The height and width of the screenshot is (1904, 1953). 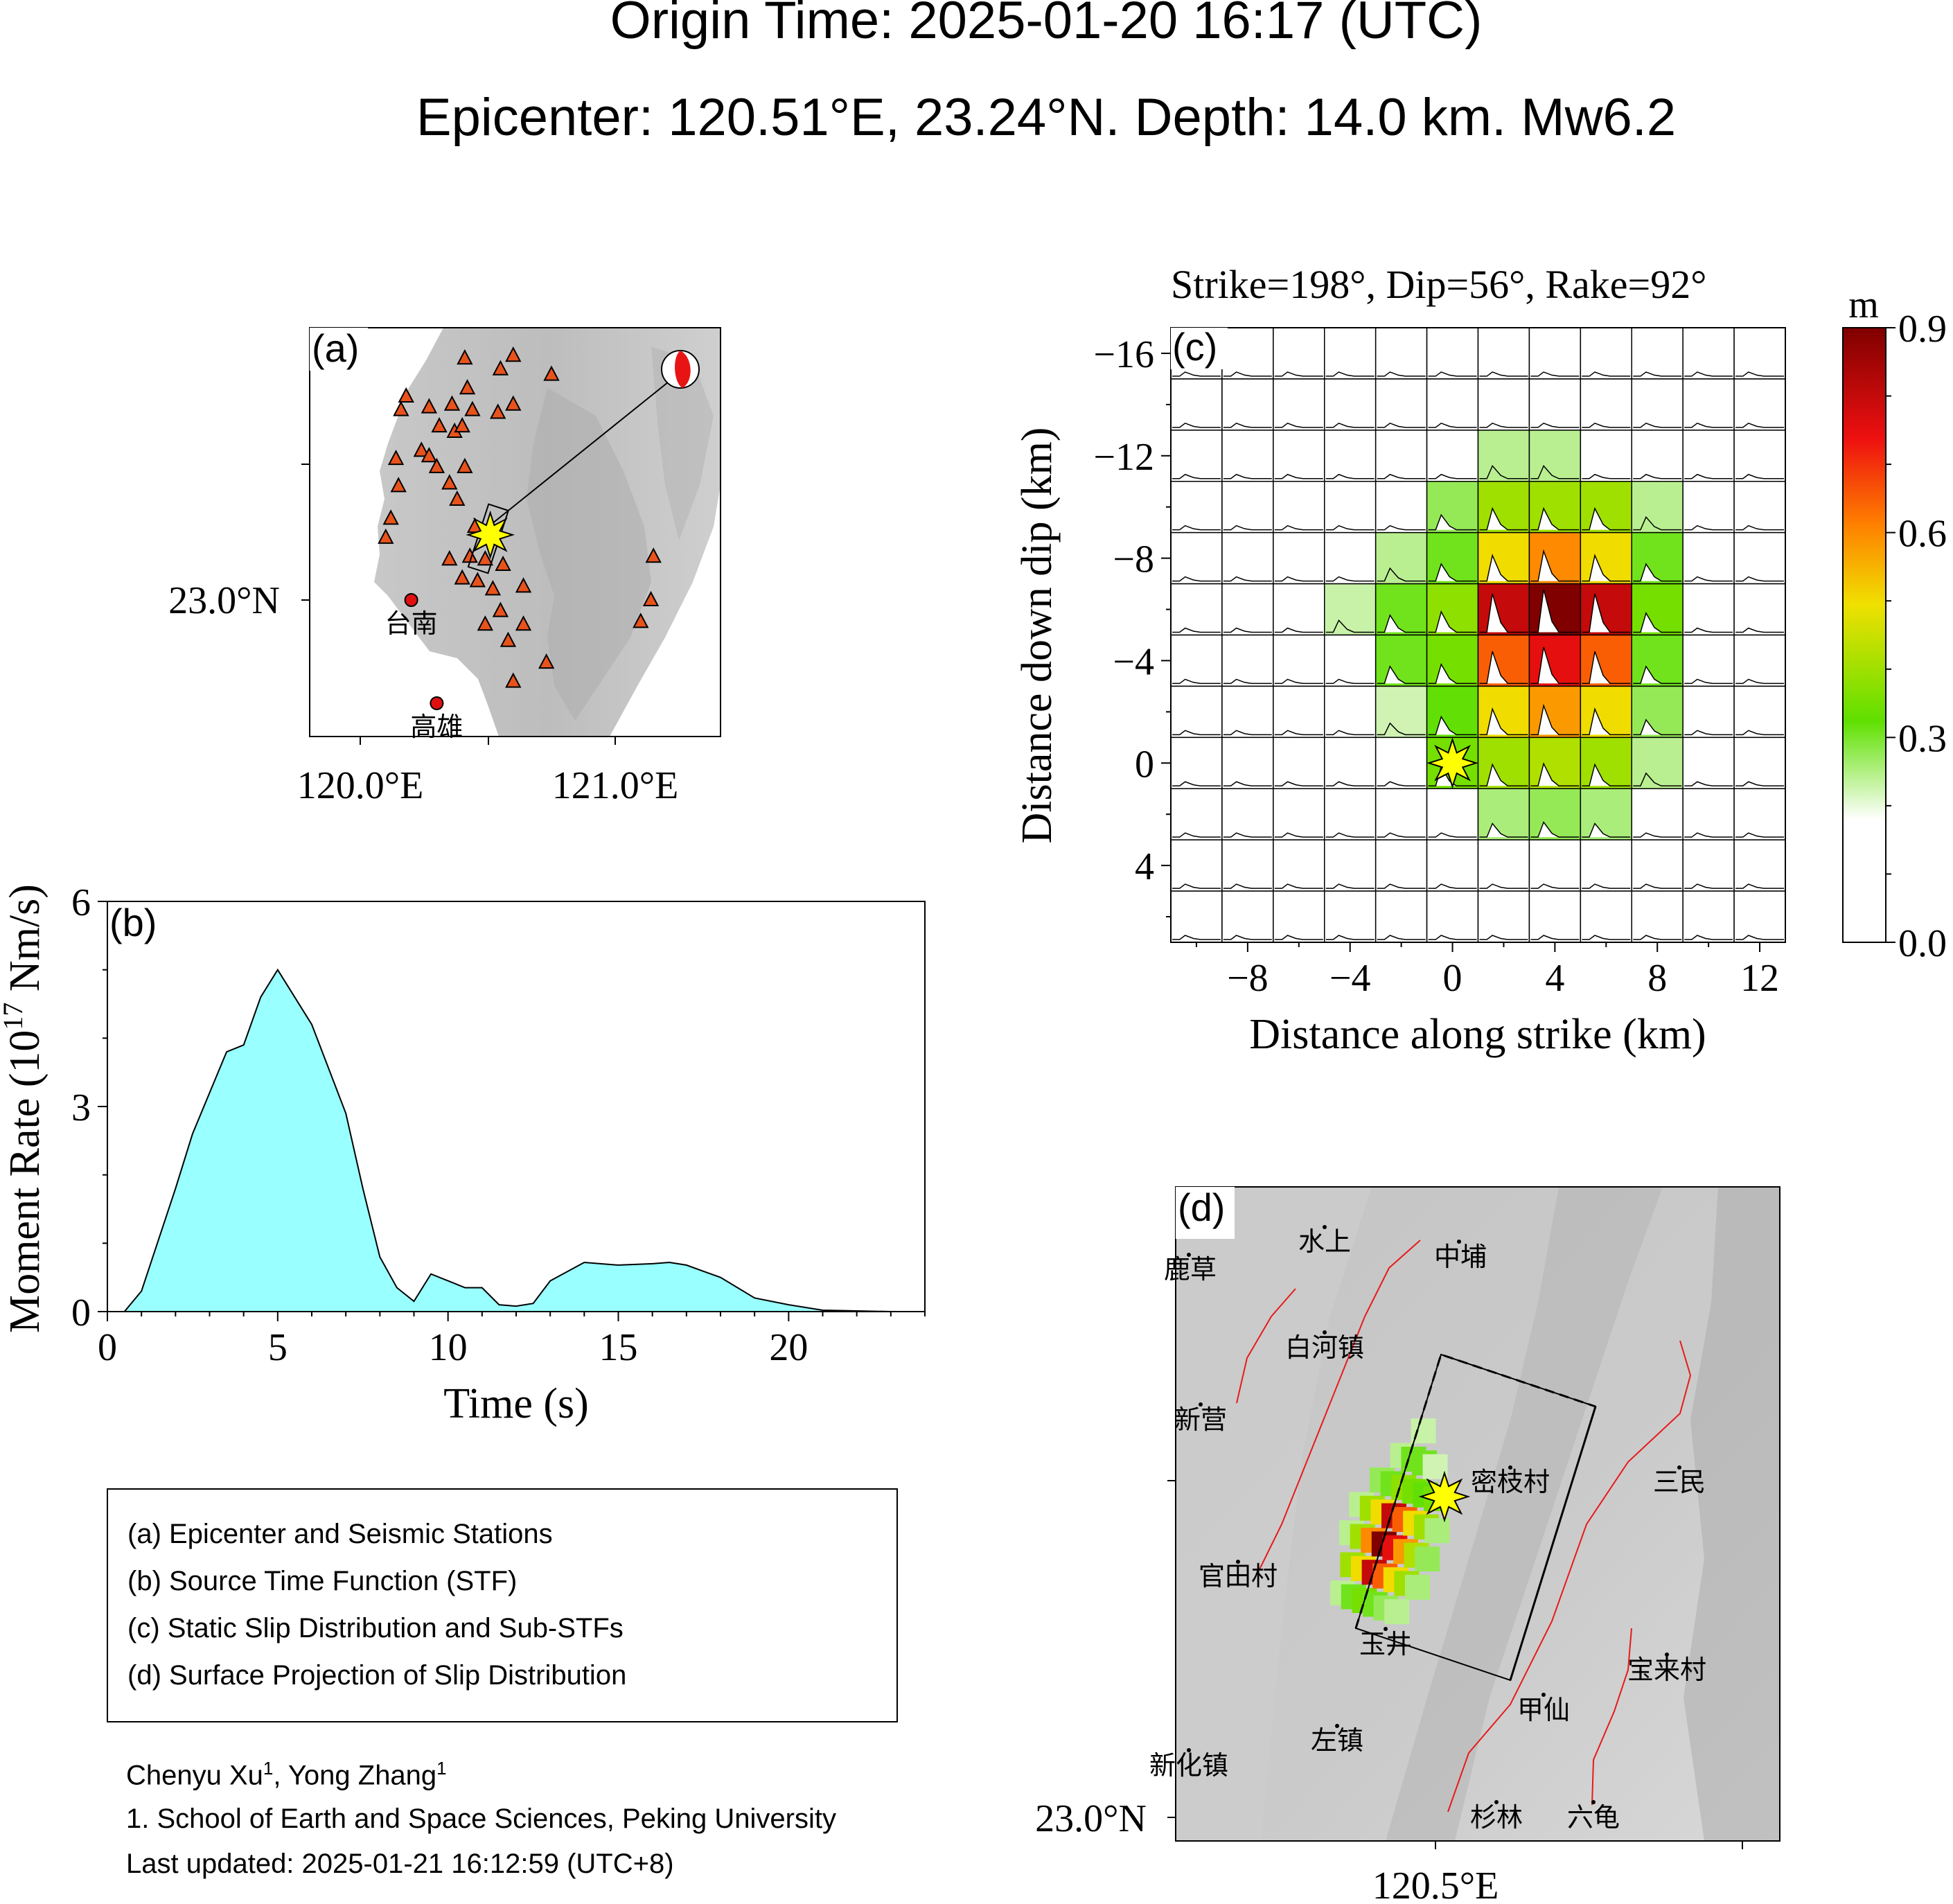 What do you see at coordinates (1385, 1644) in the screenshot?
I see `place-label: 玉井` at bounding box center [1385, 1644].